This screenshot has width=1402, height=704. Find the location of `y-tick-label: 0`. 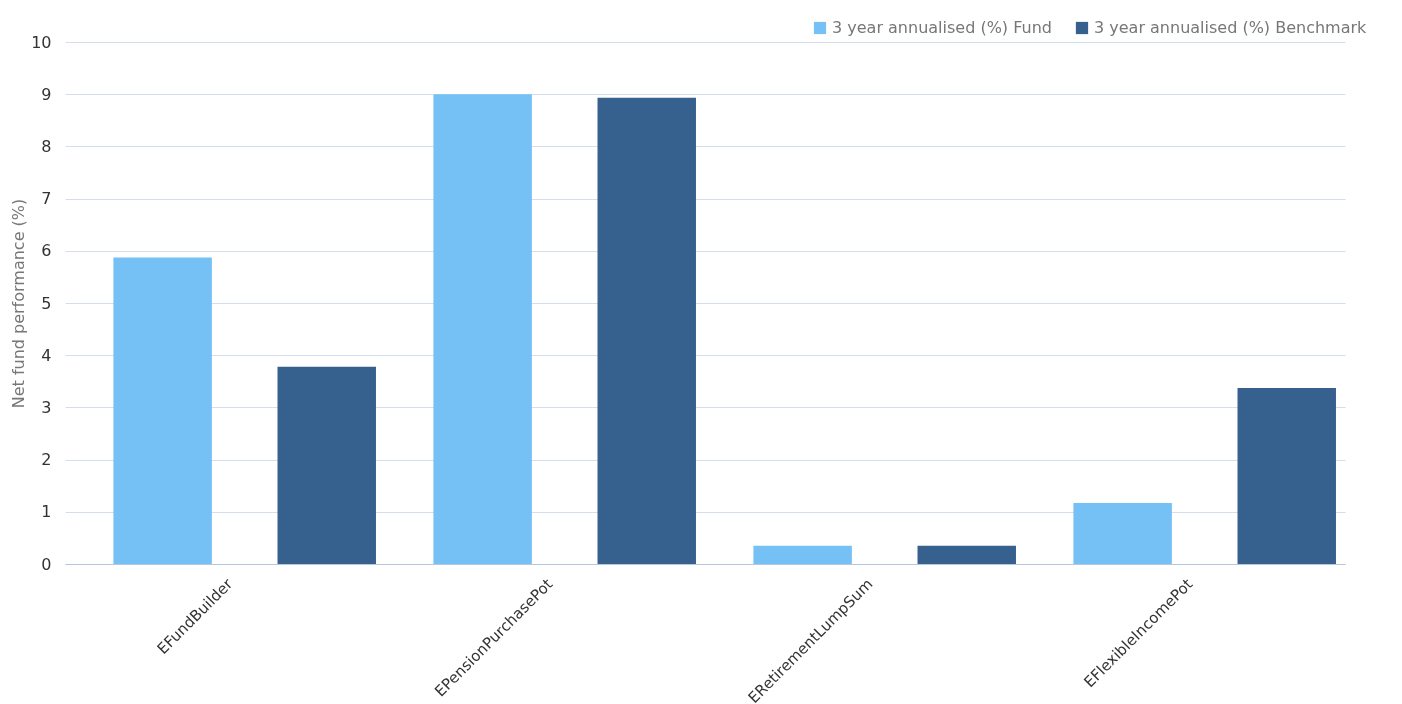

y-tick-label: 0 is located at coordinates (46, 564).